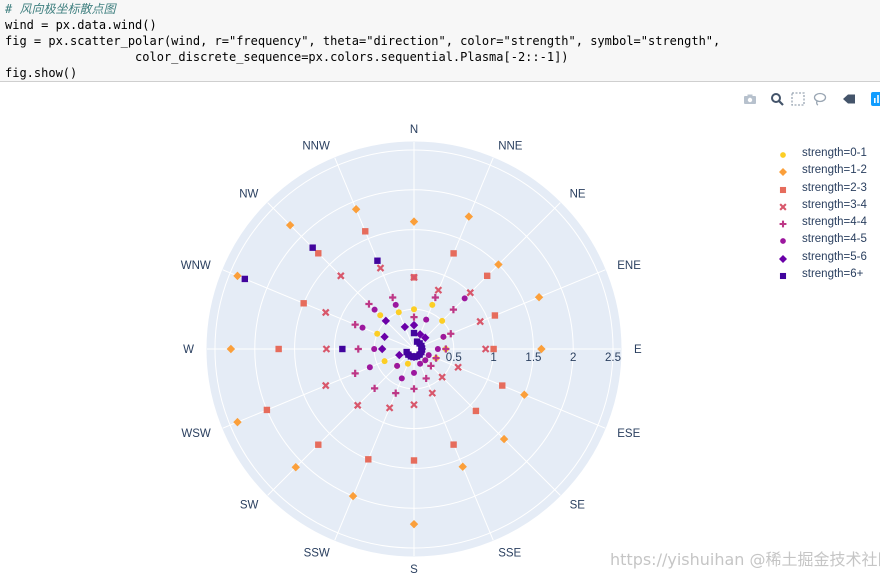  What do you see at coordinates (573, 358) in the screenshot?
I see `radial-tick-label: 2` at bounding box center [573, 358].